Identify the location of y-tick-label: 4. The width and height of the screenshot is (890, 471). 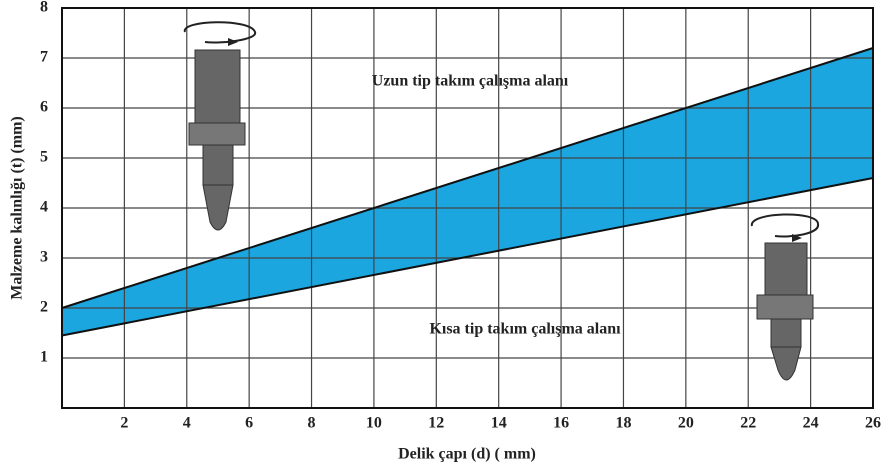
(44, 207).